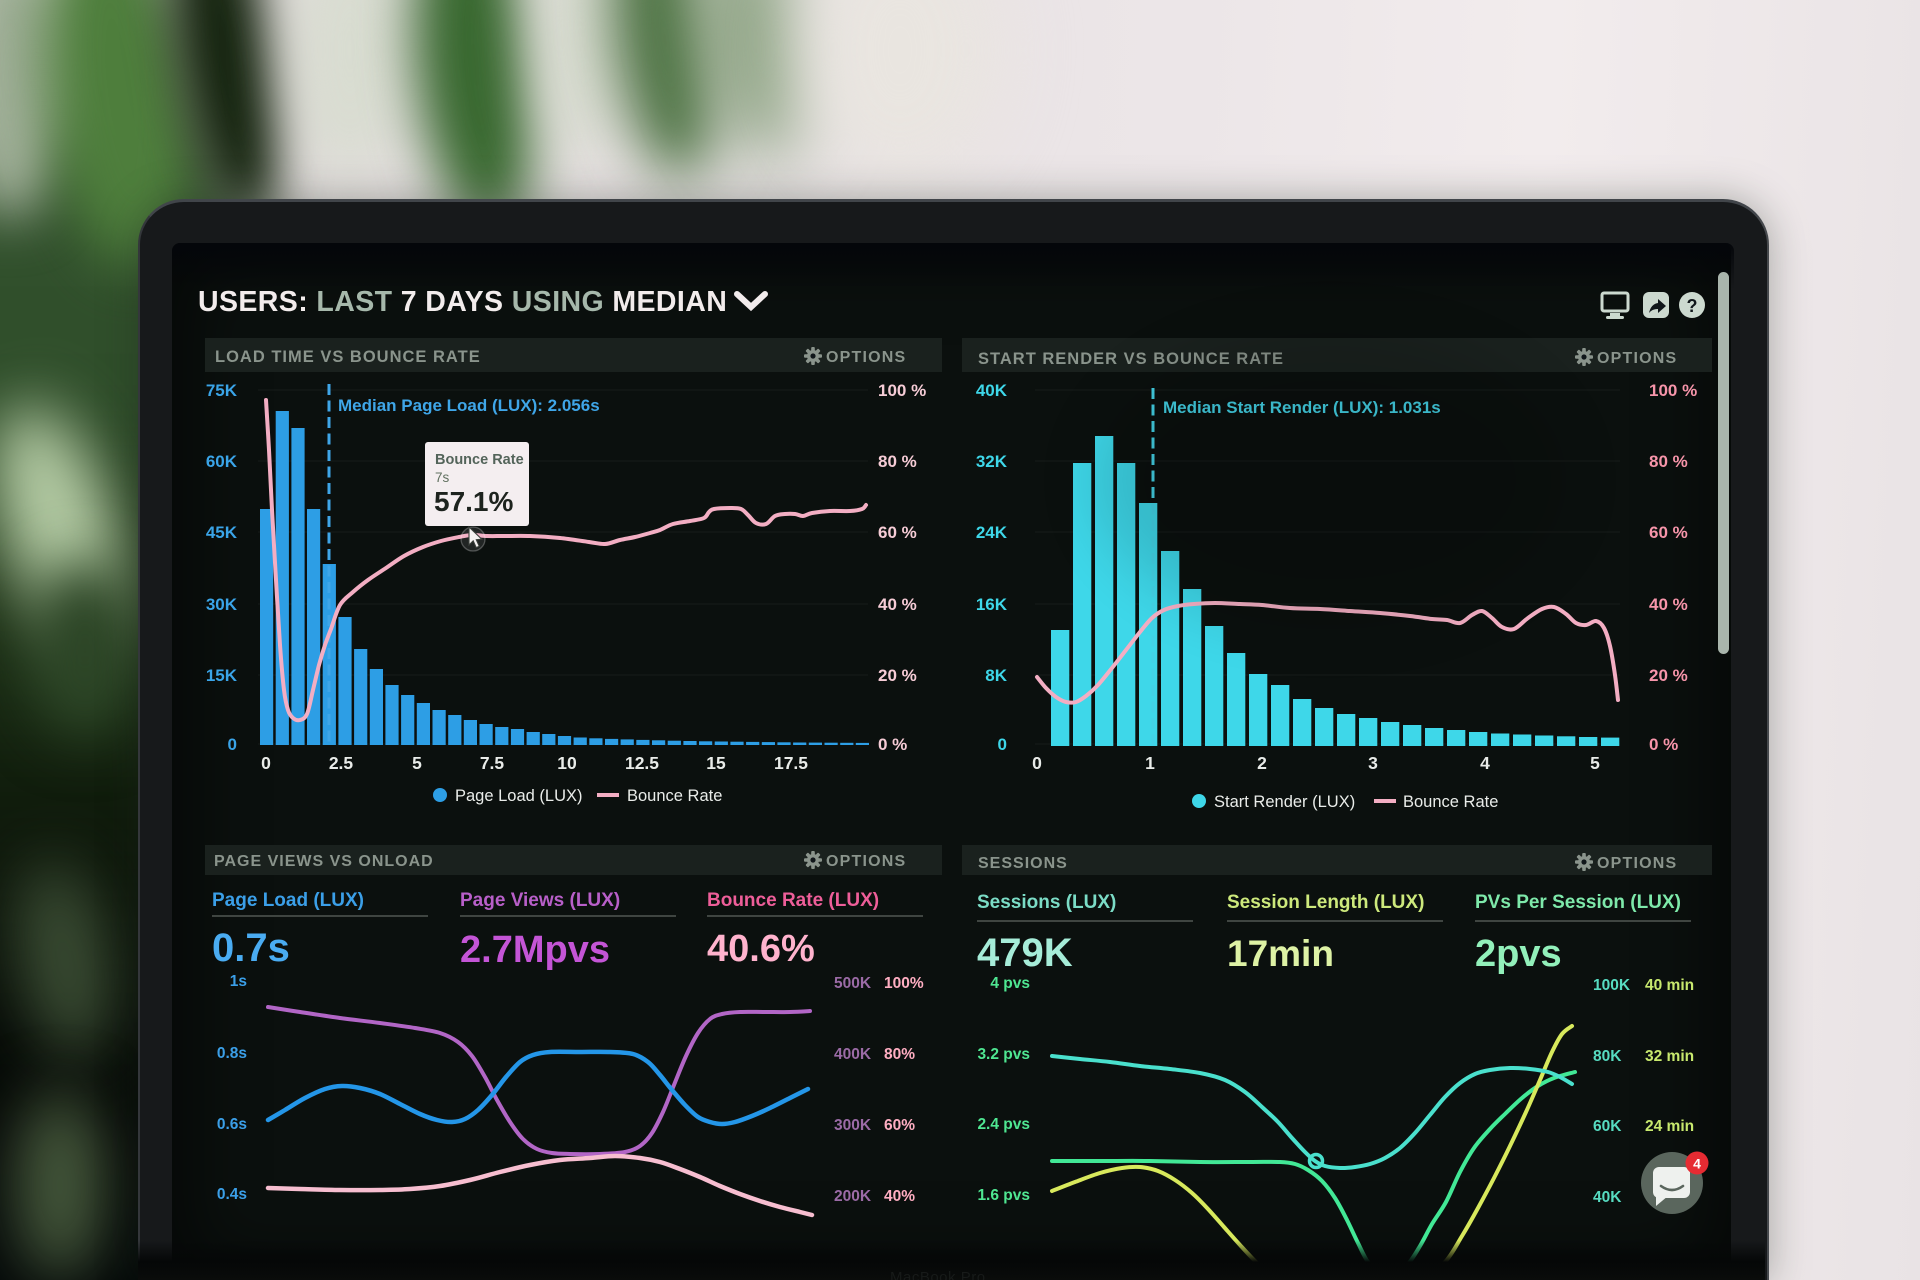  I want to click on svg-text: 17min, so click(1280, 953).